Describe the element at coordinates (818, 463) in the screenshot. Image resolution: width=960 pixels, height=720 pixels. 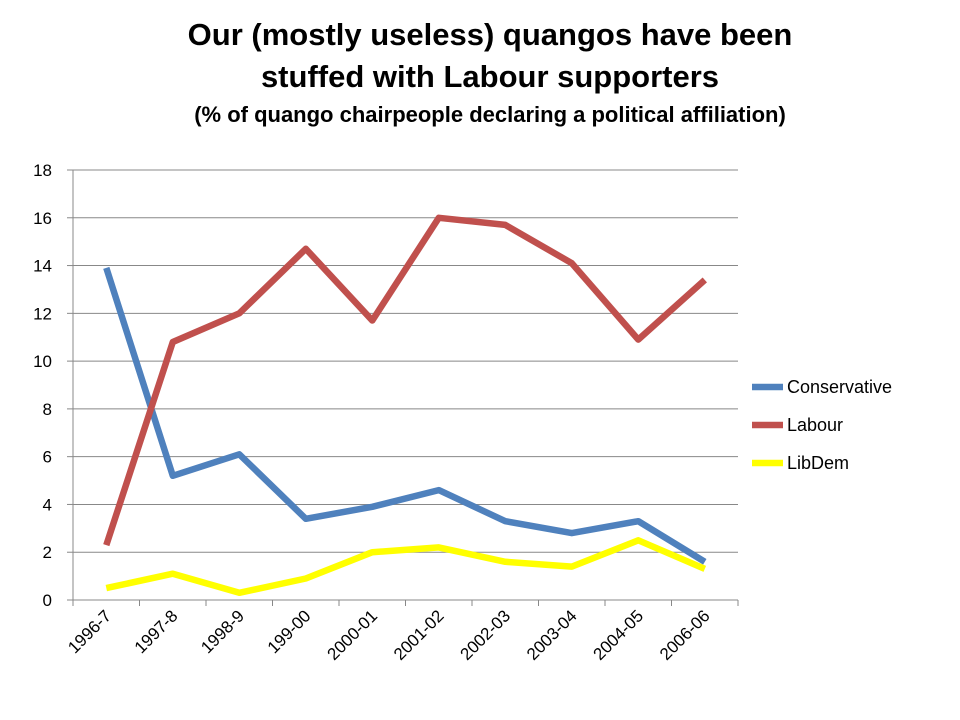
I see `legend-label-libdem: LibDem` at that location.